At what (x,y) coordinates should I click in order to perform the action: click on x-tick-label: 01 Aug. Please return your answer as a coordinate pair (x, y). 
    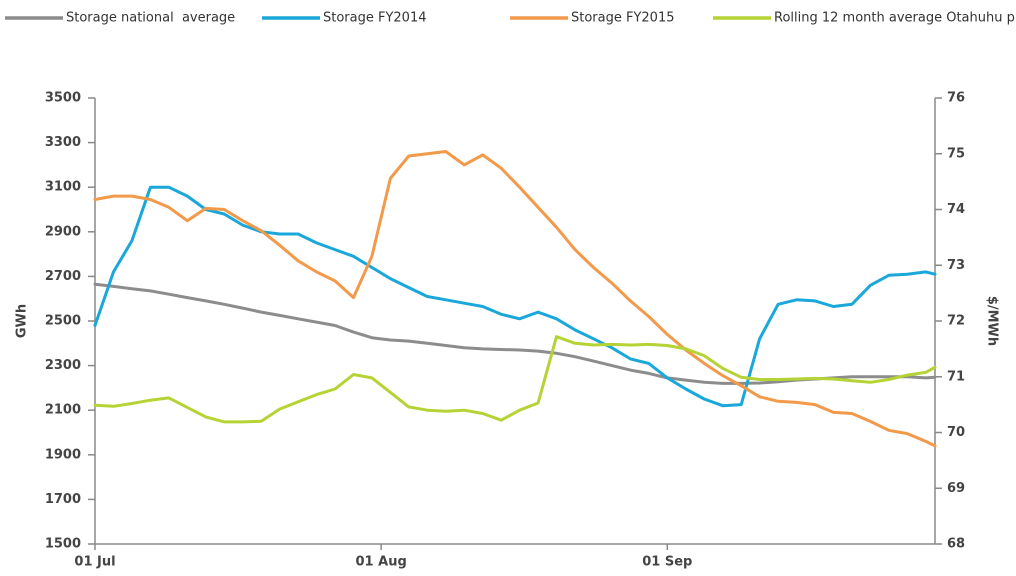
    Looking at the image, I should click on (381, 562).